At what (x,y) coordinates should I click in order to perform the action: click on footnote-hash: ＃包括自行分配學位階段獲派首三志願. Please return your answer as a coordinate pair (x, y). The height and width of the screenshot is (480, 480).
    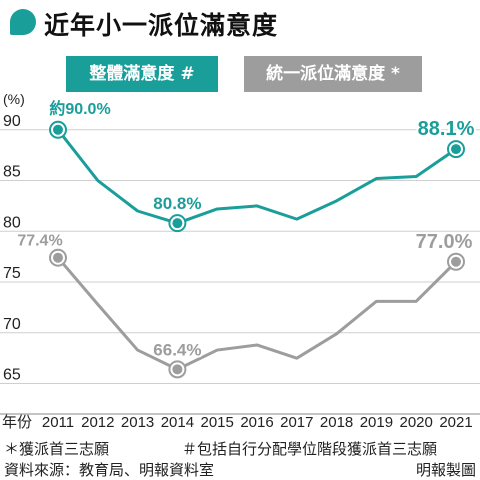
    Looking at the image, I should click on (310, 449).